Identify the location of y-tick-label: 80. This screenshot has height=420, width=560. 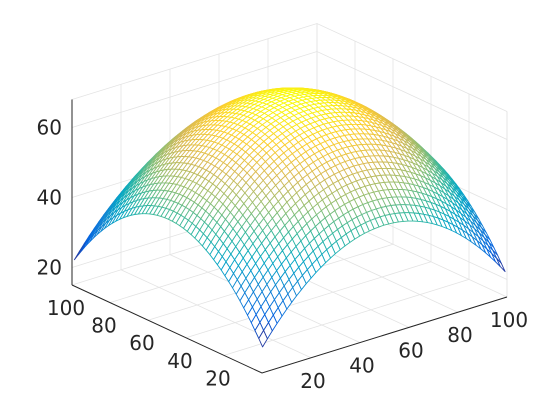
(103, 326).